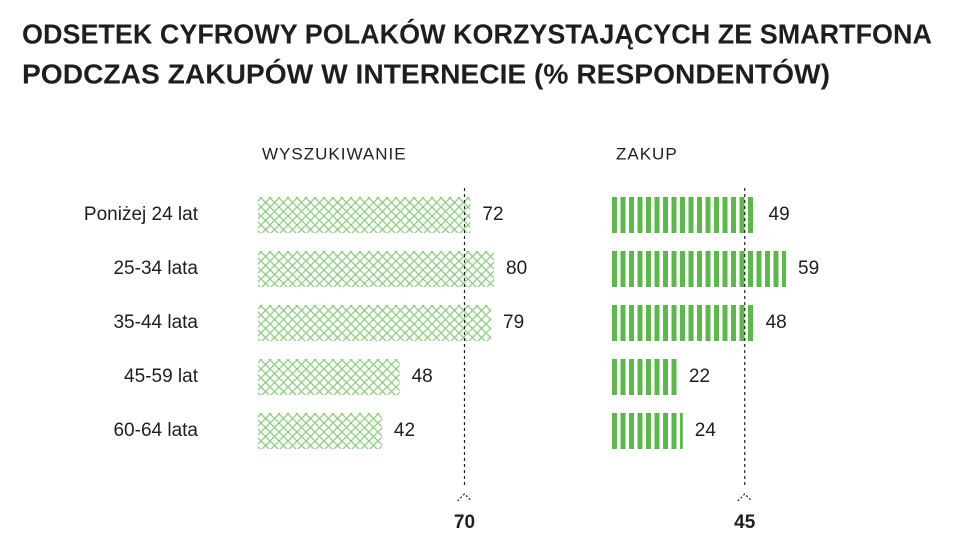  I want to click on category-label: 60-64 lata, so click(155, 430).